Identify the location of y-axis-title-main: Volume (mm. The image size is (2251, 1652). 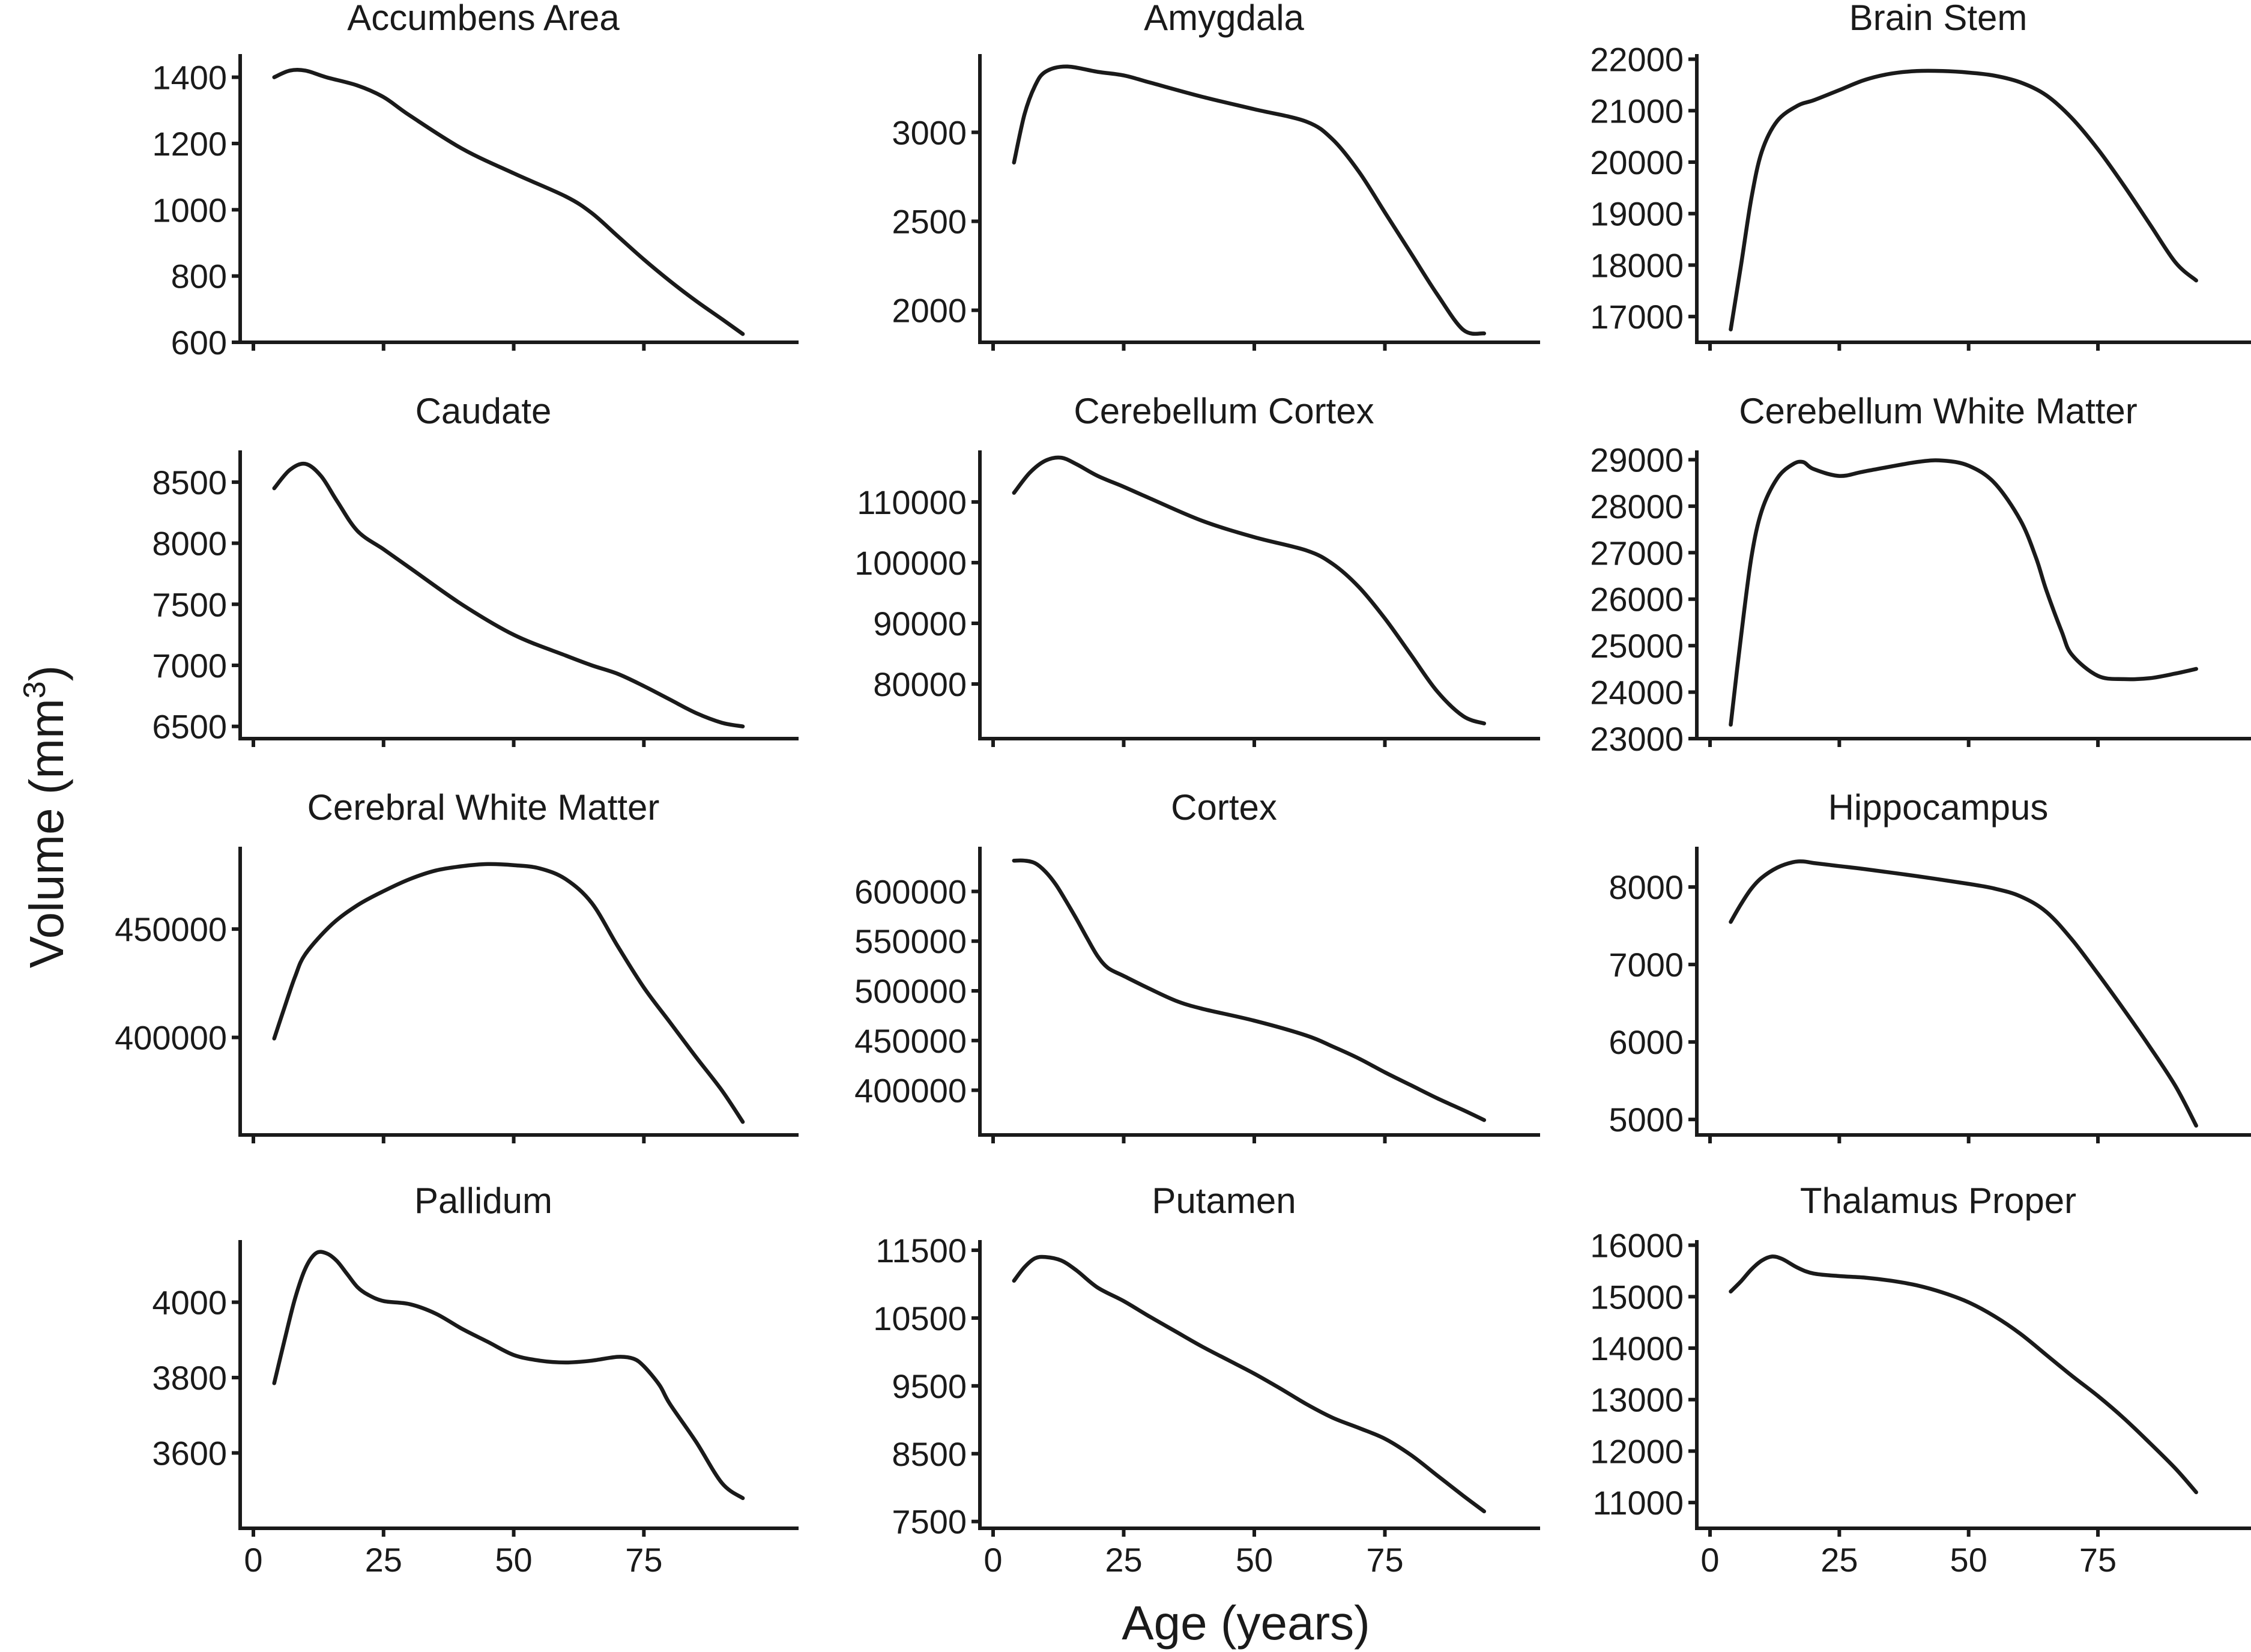
(46, 833).